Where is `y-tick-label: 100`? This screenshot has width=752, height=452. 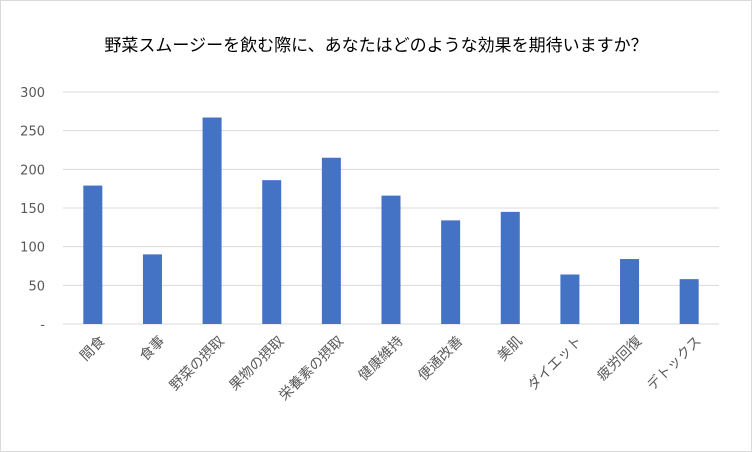 y-tick-label: 100 is located at coordinates (32, 248).